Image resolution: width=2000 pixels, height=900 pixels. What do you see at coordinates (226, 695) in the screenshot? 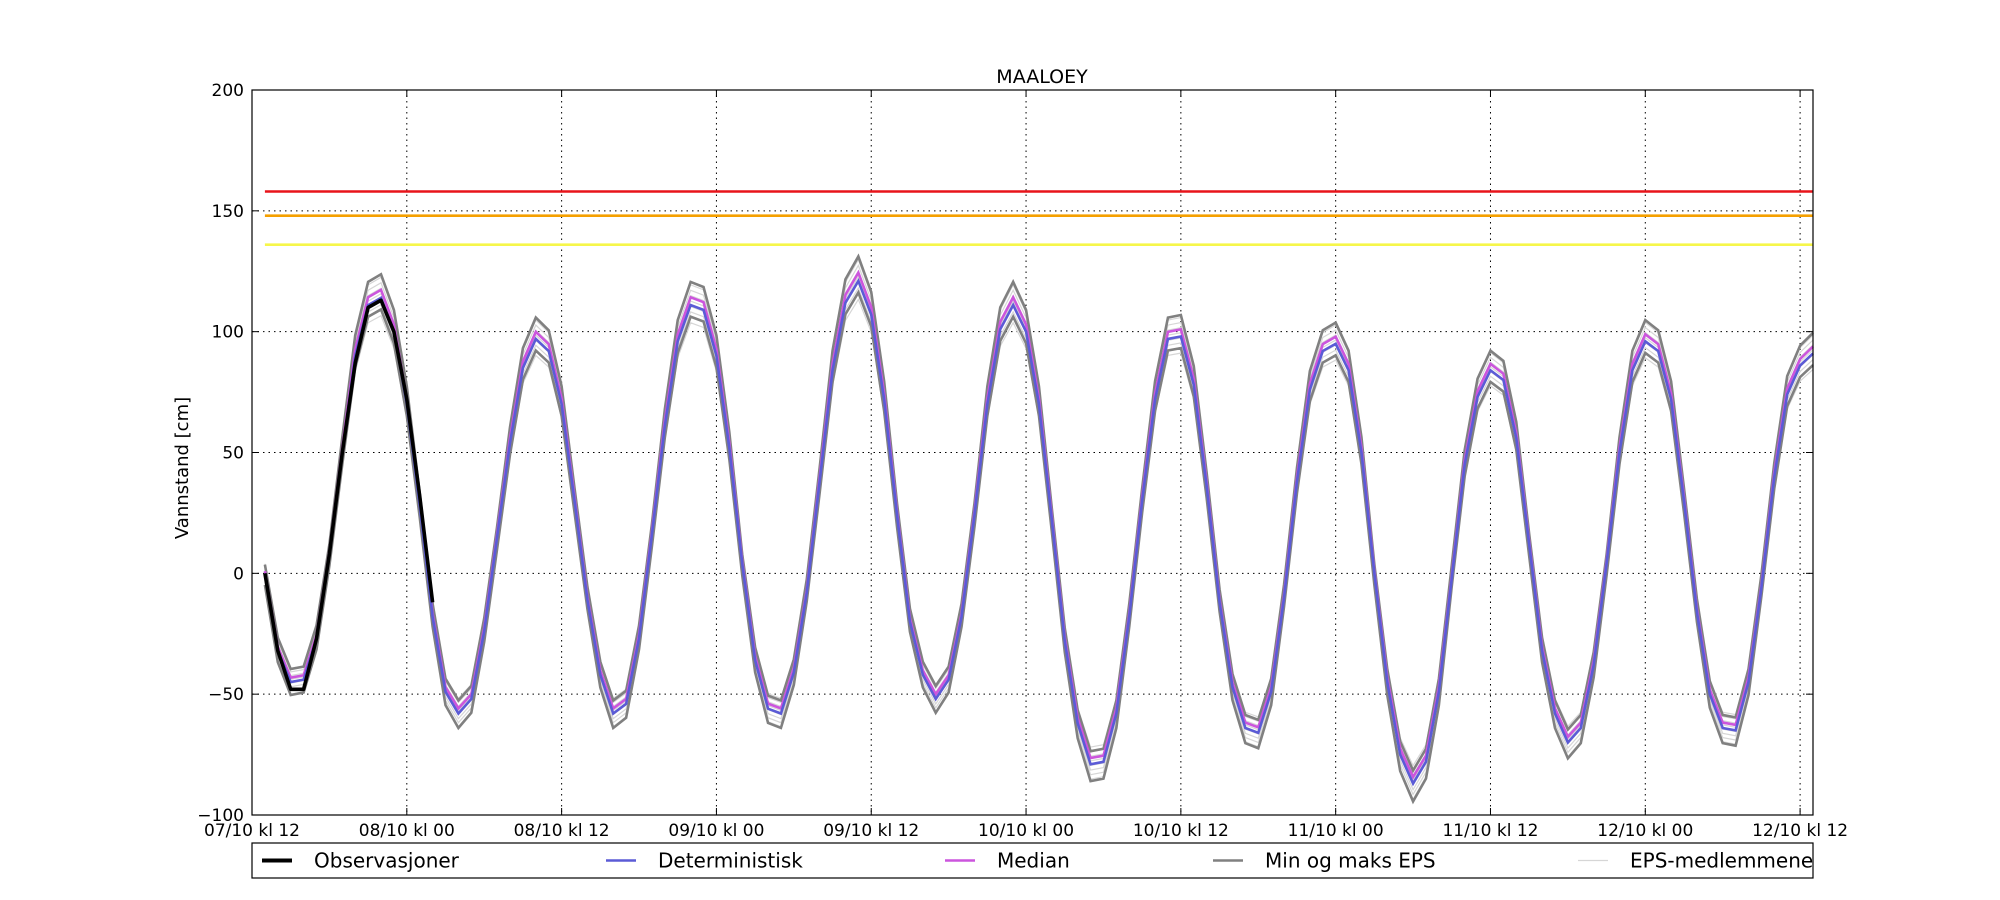
I see `y-tick-label-1: −50` at bounding box center [226, 695].